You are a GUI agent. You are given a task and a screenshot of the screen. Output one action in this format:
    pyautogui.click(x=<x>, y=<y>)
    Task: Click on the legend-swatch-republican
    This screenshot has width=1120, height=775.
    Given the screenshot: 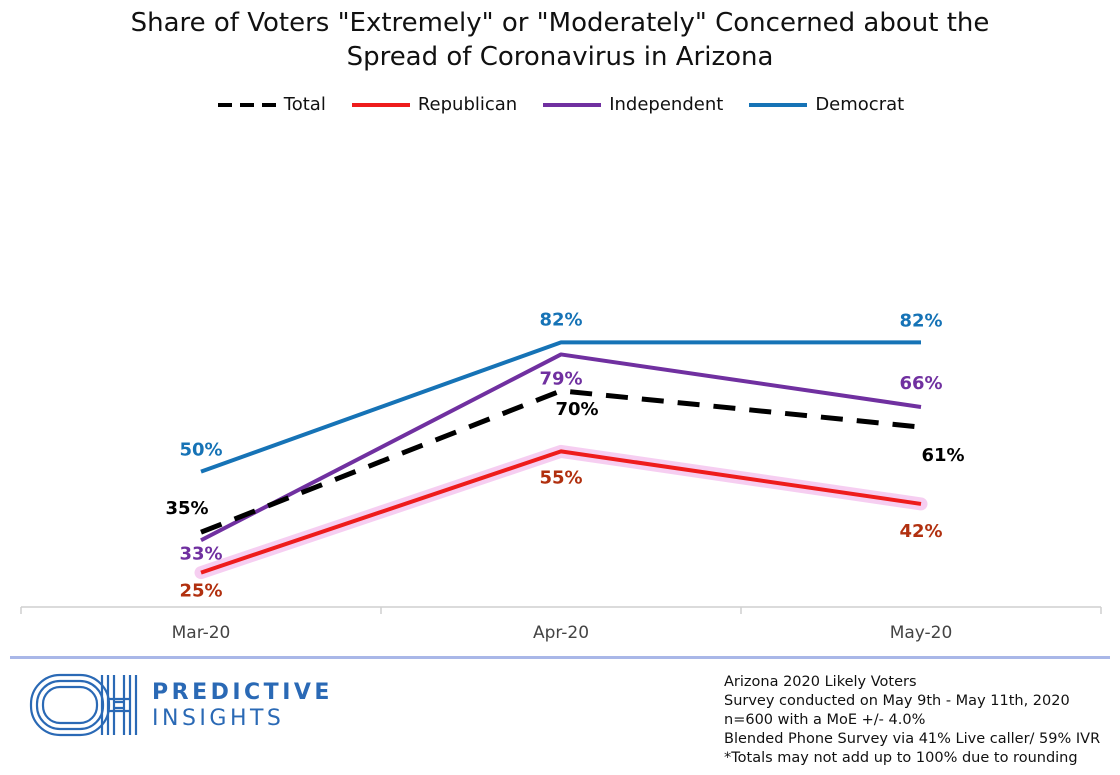 What is the action you would take?
    pyautogui.click(x=380, y=104)
    